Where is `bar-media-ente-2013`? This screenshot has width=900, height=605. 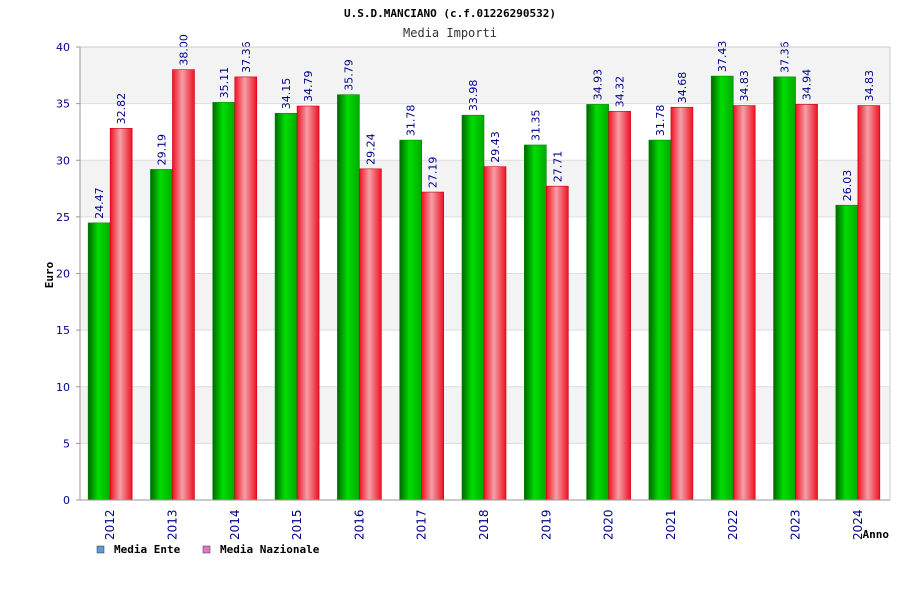
bar-media-ente-2013 is located at coordinates (161, 335).